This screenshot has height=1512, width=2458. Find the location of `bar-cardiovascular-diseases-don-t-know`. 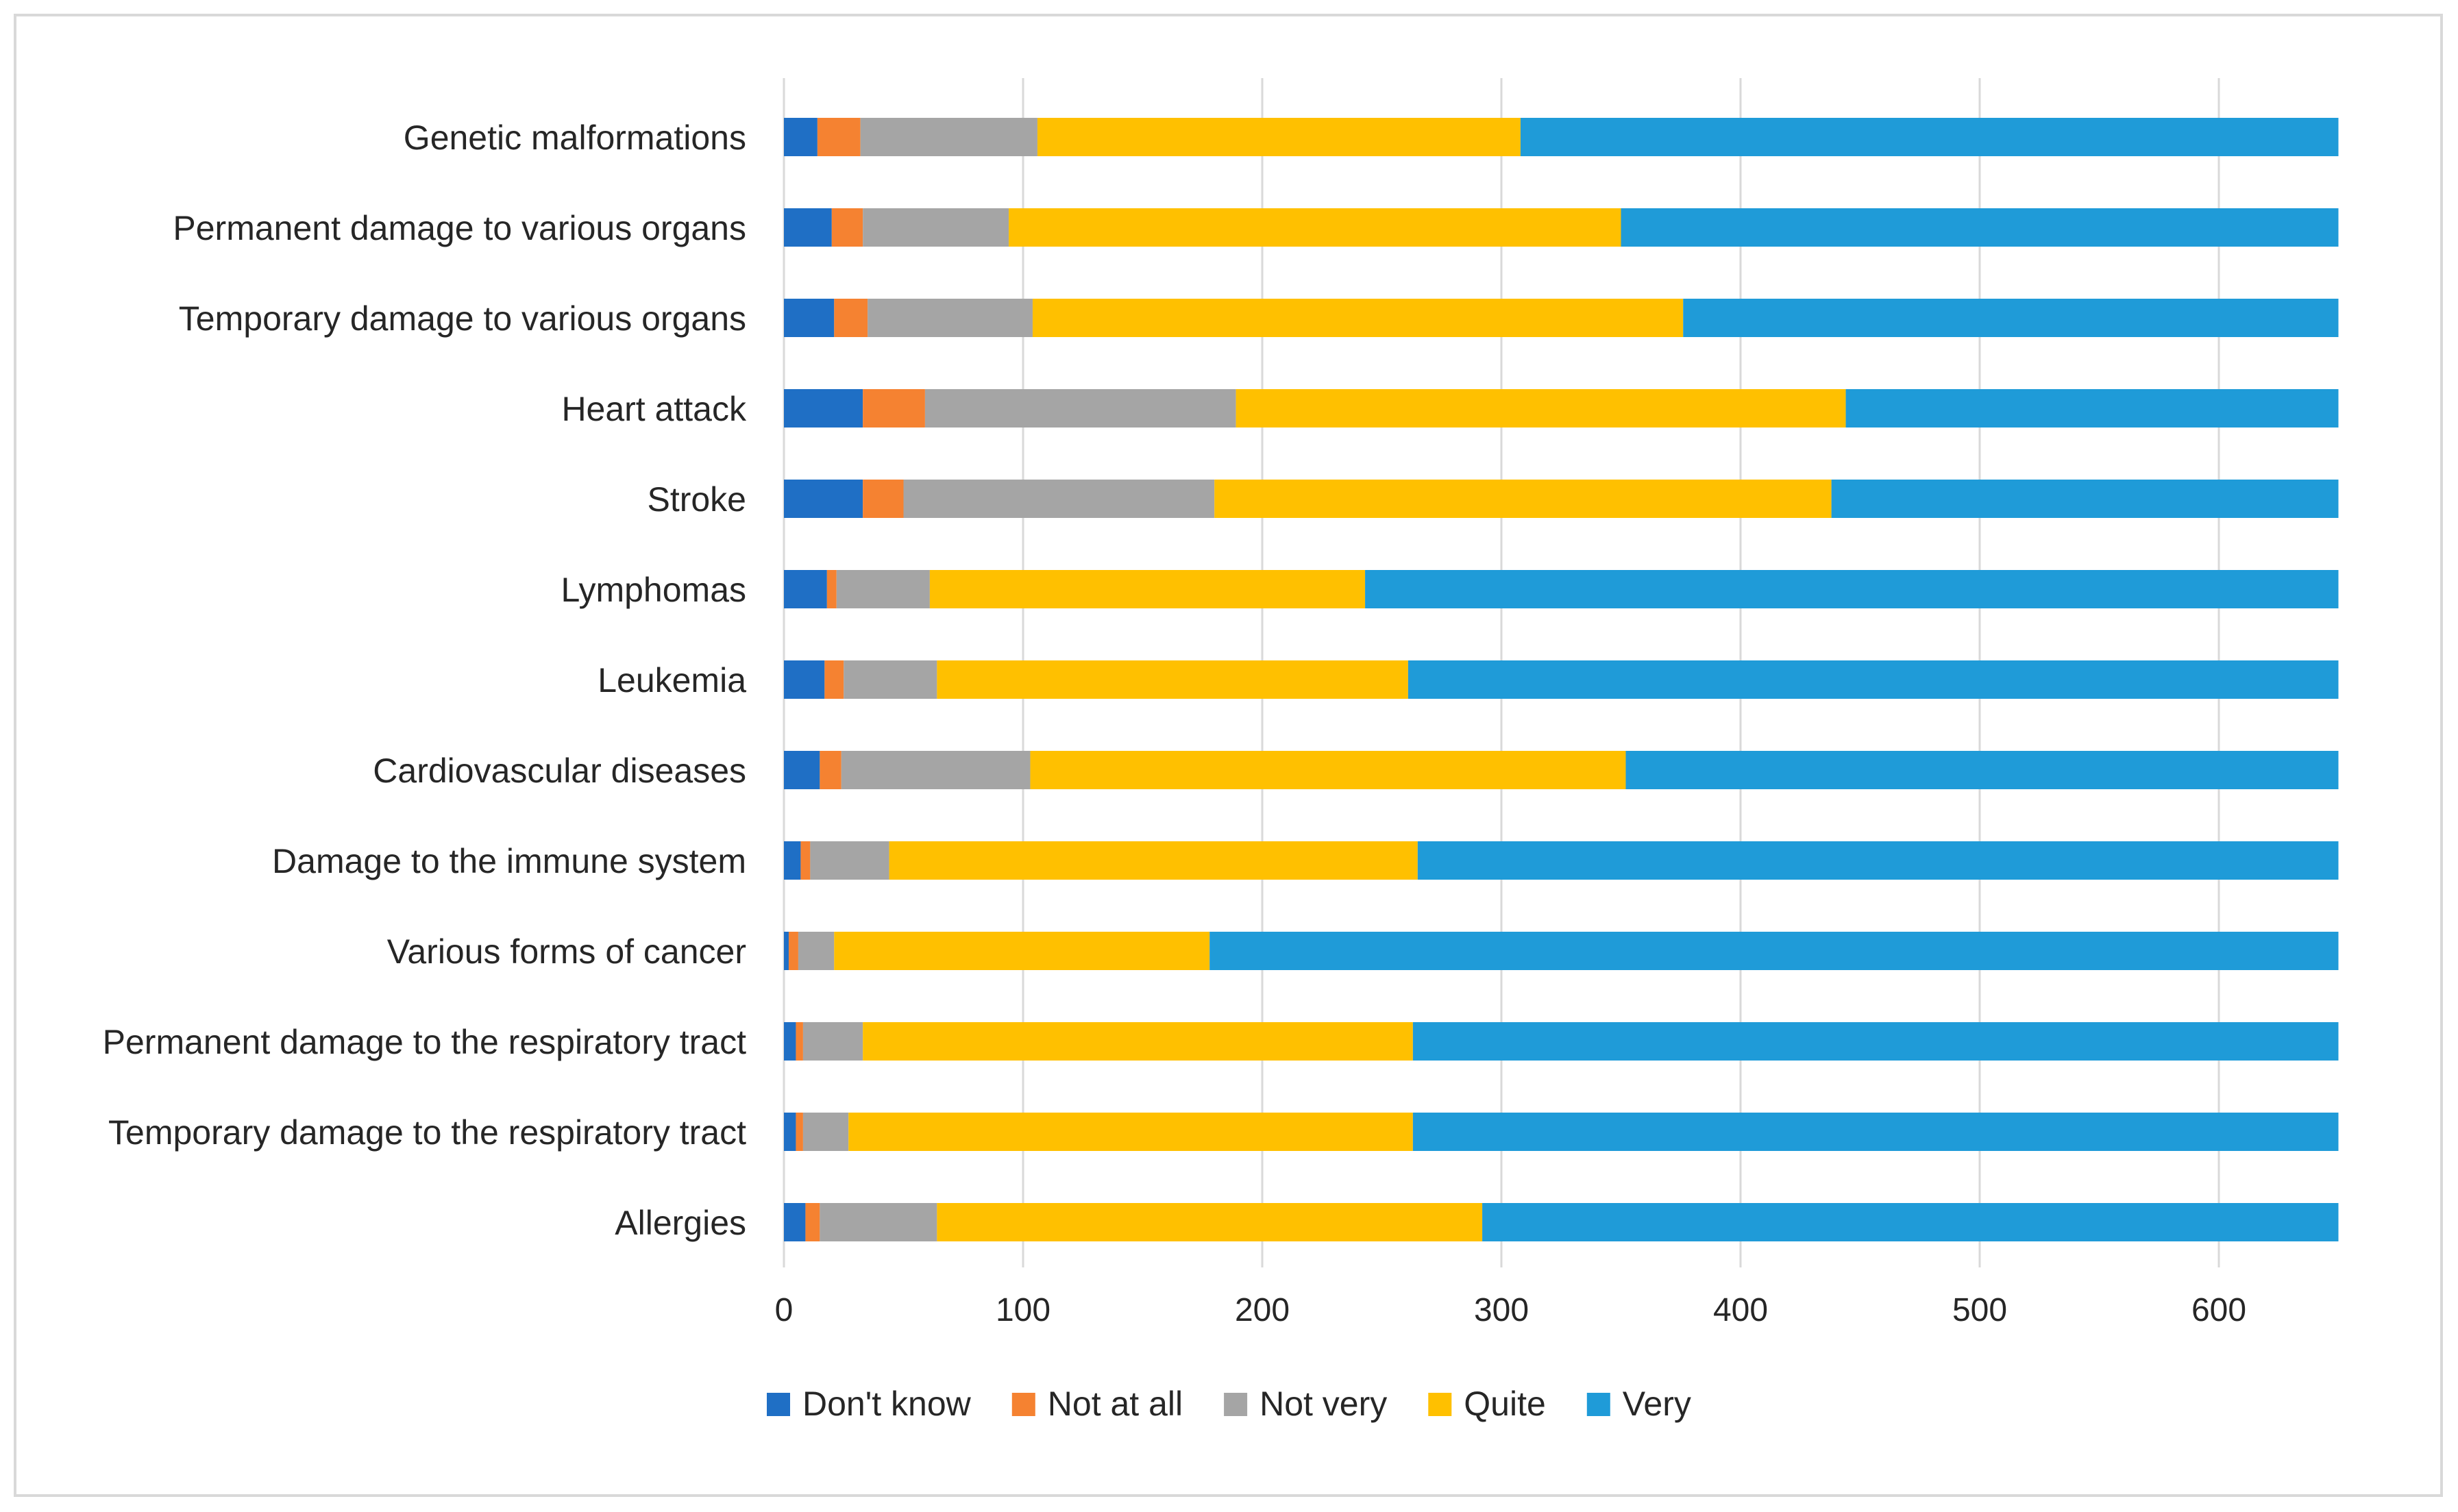

bar-cardiovascular-diseases-don-t-know is located at coordinates (802, 770).